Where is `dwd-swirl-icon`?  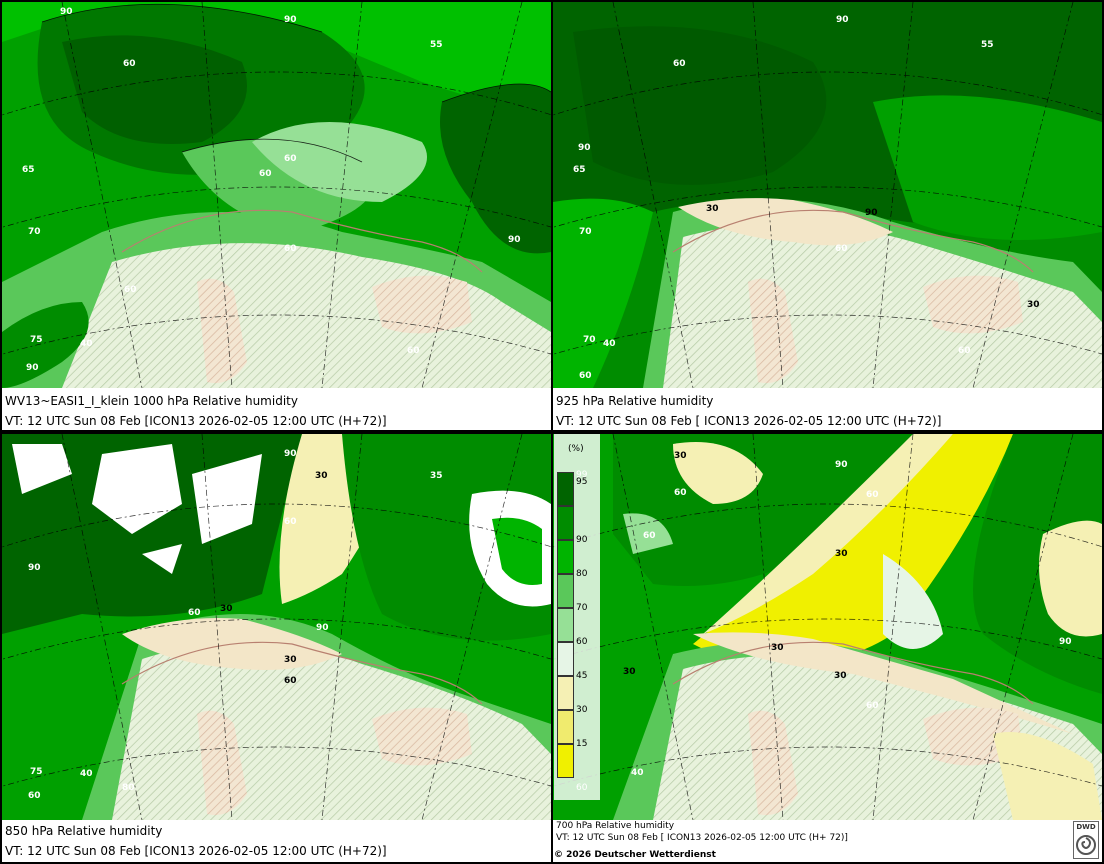
dwd-swirl-icon is located at coordinates (1086, 845).